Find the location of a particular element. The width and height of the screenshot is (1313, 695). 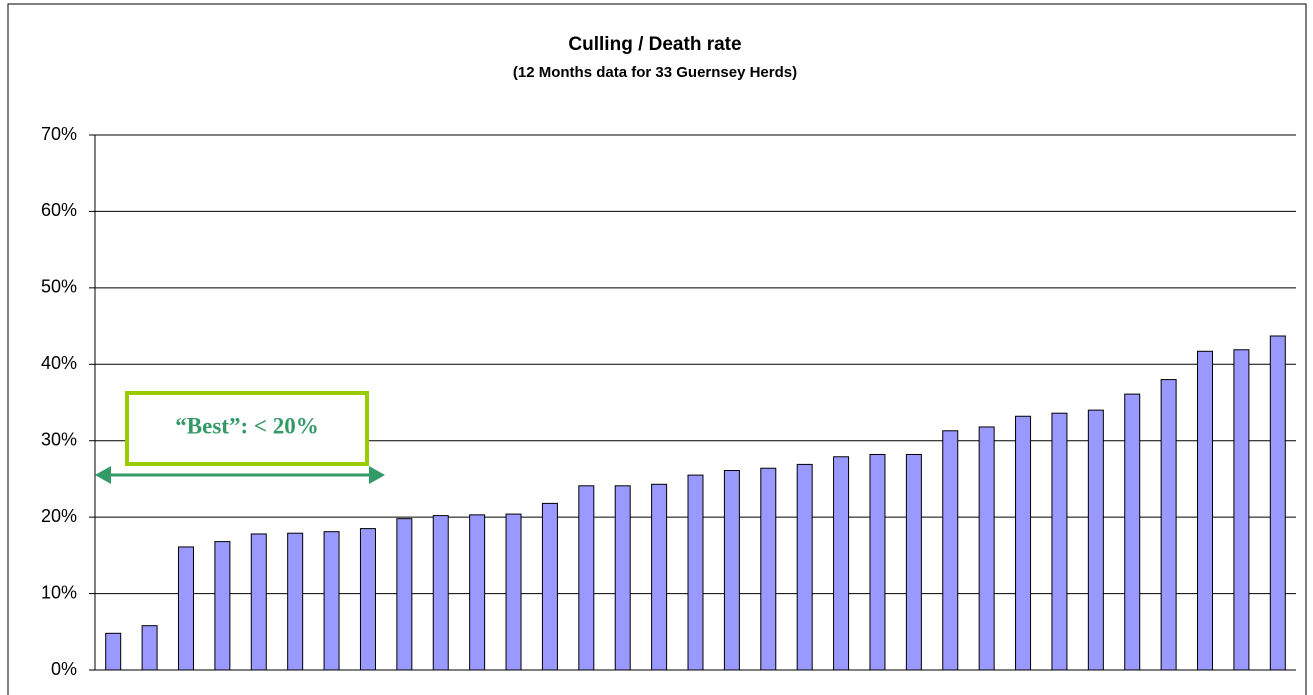

y-tick-label: 0% is located at coordinates (64, 669).